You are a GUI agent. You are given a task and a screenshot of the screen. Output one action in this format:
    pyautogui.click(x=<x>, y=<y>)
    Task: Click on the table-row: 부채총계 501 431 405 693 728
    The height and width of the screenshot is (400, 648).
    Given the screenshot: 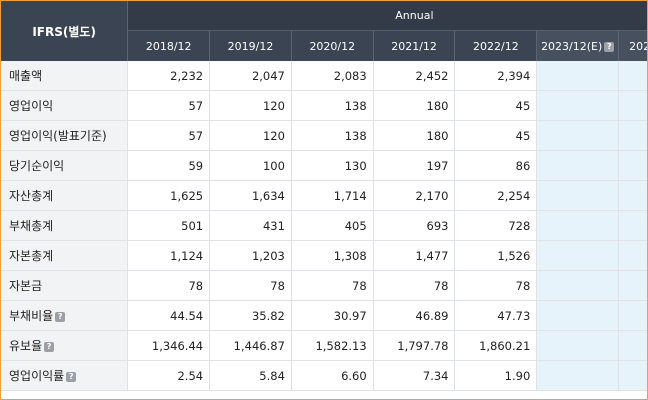 What is the action you would take?
    pyautogui.click(x=324, y=225)
    